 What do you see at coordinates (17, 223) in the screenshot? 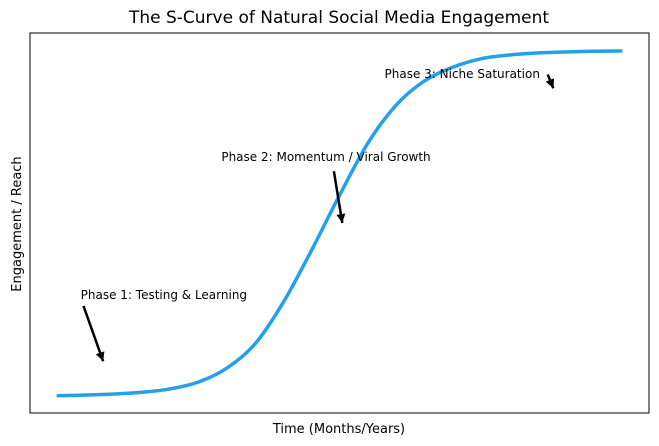
I see `y-axis-label: Engagement / Reach` at bounding box center [17, 223].